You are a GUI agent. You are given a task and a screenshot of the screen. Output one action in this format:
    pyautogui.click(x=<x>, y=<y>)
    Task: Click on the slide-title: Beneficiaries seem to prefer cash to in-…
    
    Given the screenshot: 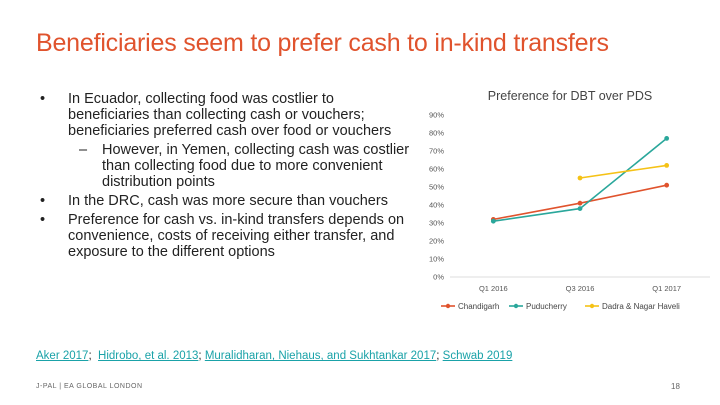 What is the action you would take?
    pyautogui.click(x=322, y=43)
    